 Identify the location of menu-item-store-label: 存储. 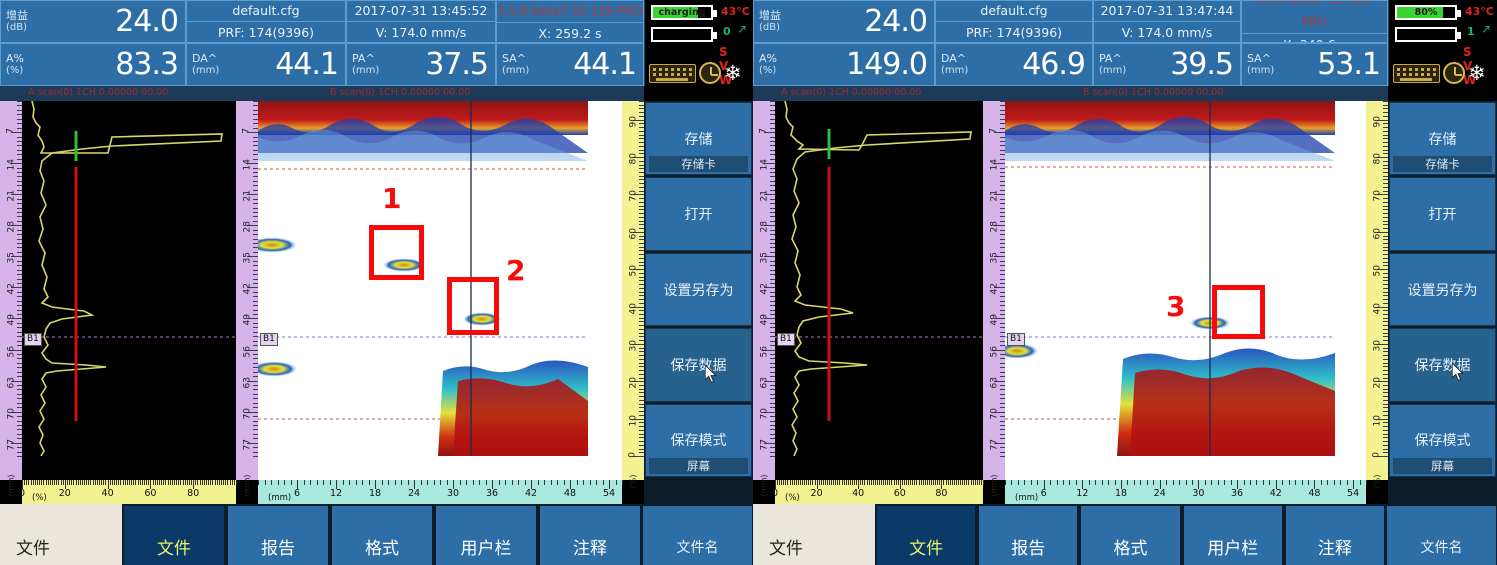
(698, 139).